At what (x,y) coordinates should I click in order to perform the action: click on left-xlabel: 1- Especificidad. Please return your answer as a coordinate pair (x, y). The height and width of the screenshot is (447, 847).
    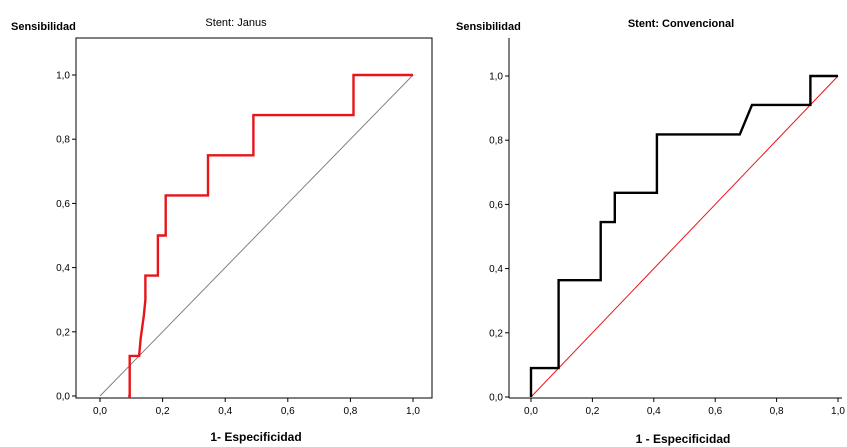
    Looking at the image, I should click on (255, 437).